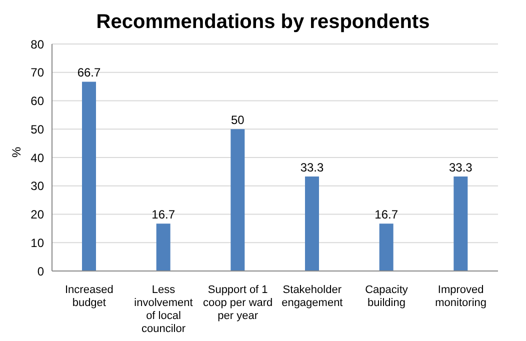  I want to click on y-tick-label: 10, so click(37, 243).